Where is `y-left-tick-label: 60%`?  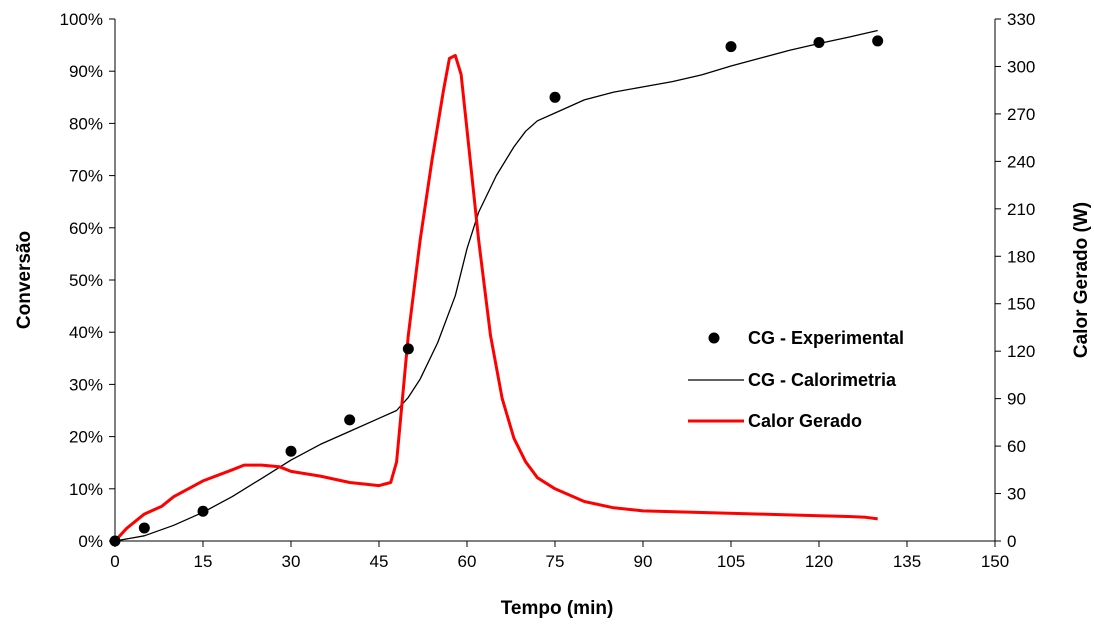 y-left-tick-label: 60% is located at coordinates (86, 228).